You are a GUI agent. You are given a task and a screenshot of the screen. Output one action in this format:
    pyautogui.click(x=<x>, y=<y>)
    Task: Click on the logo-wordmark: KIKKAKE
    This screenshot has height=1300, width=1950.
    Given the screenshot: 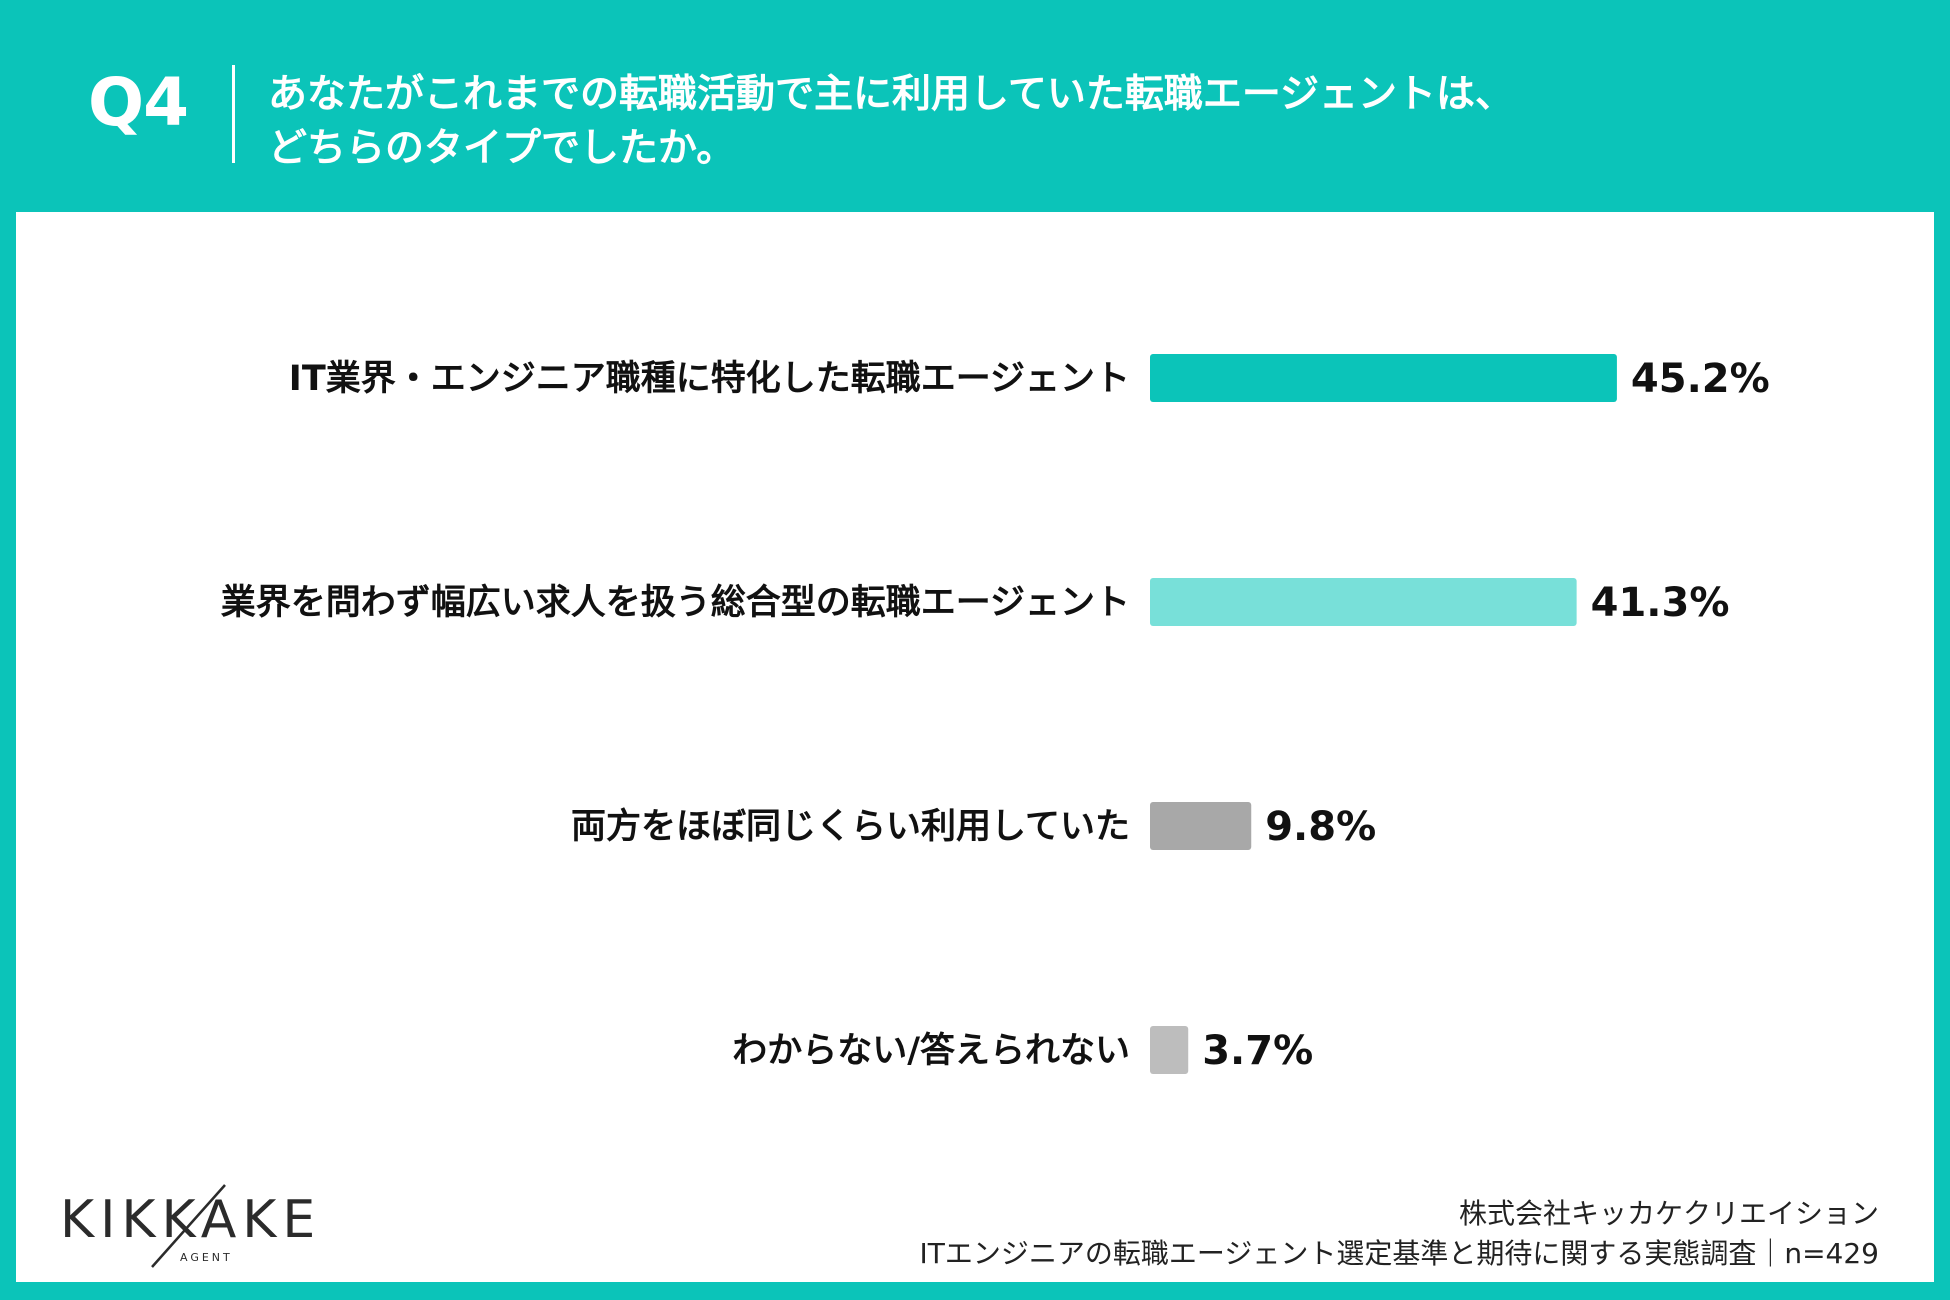 What is the action you would take?
    pyautogui.click(x=190, y=1220)
    